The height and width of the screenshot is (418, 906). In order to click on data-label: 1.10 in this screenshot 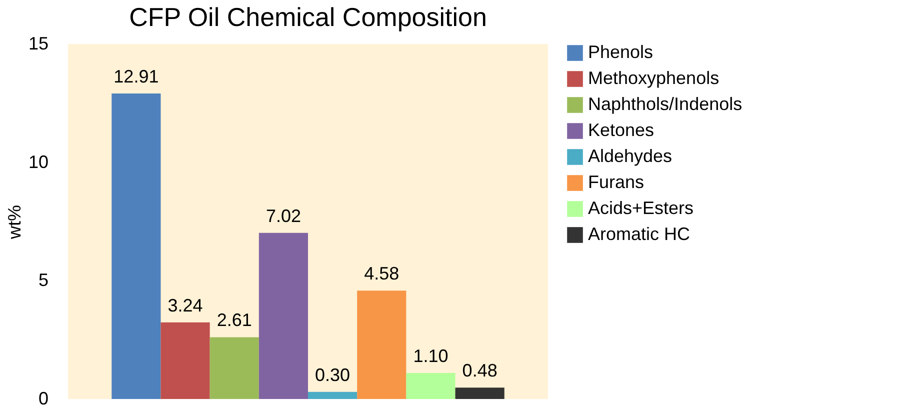, I will do `click(430, 356)`.